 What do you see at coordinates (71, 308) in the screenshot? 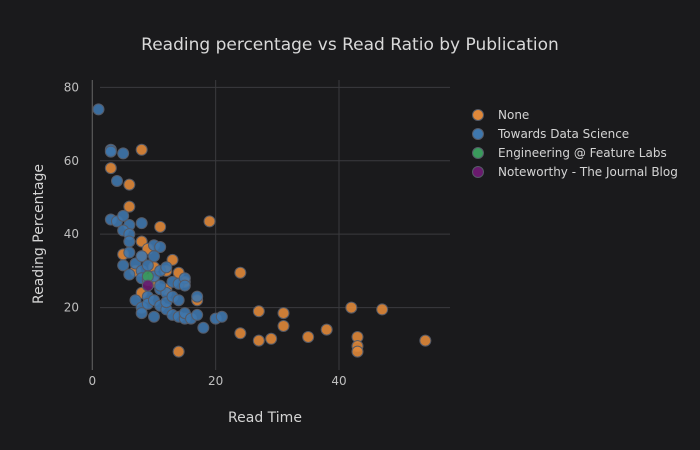
I see `y-tick-label: 20` at bounding box center [71, 308].